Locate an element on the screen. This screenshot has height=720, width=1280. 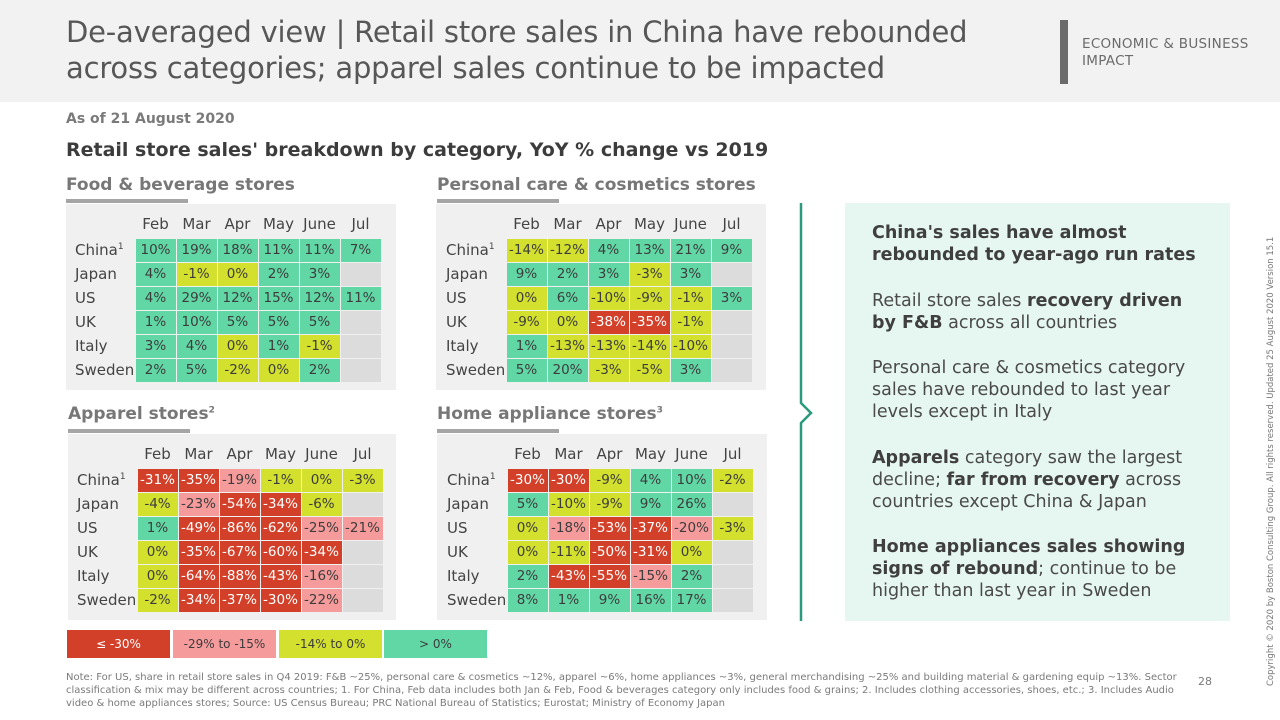
takeaway-text: across all countries is located at coordinates (1030, 323).